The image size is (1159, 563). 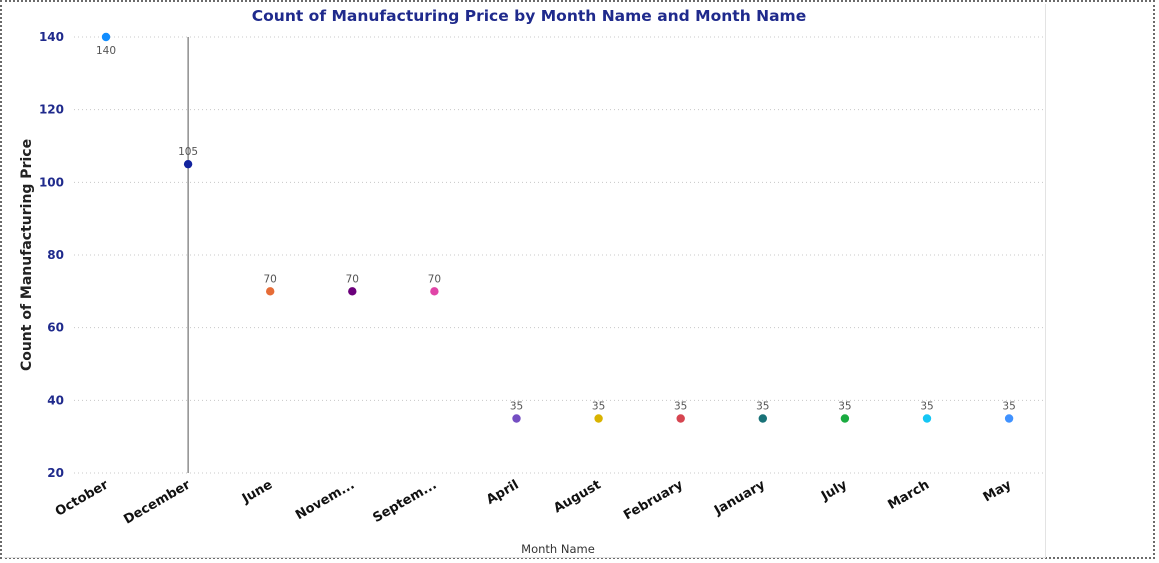 I want to click on data-label: 105, so click(x=188, y=152).